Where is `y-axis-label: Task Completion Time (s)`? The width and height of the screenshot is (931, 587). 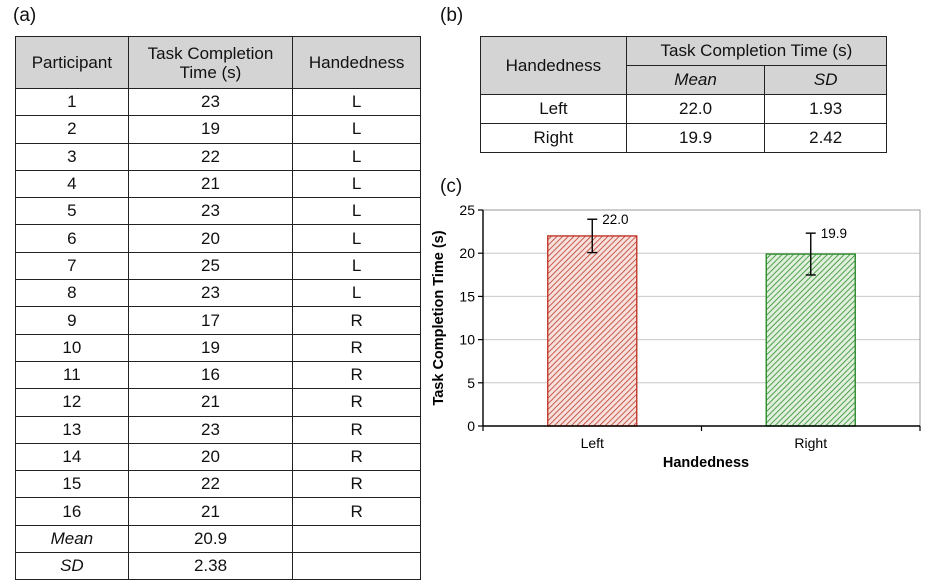 y-axis-label: Task Completion Time (s) is located at coordinates (439, 317).